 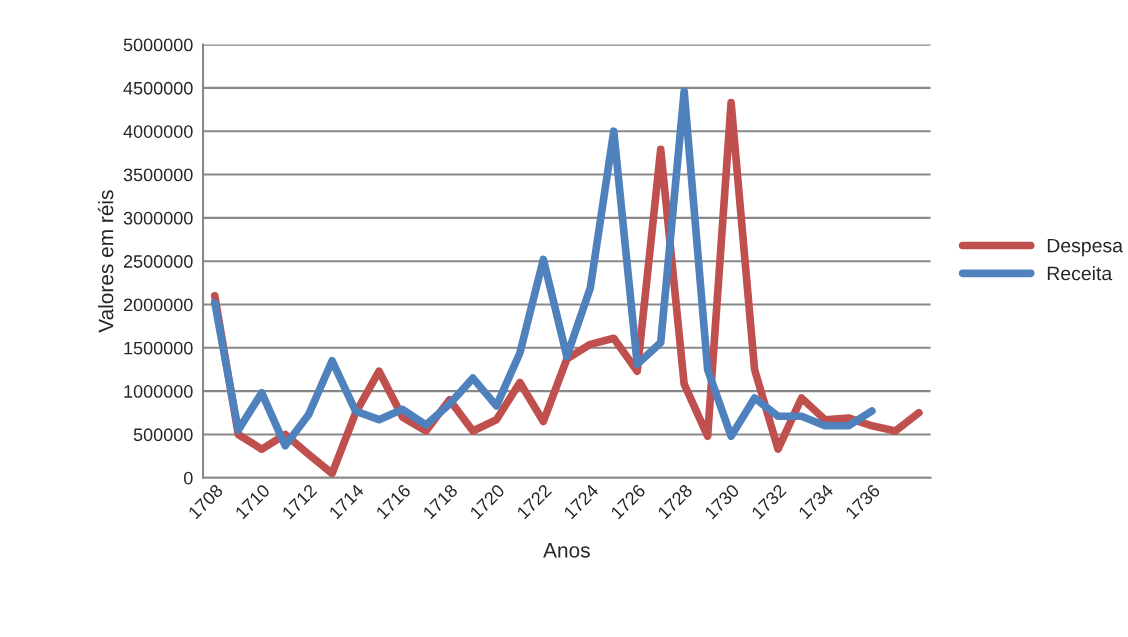 What do you see at coordinates (1080, 273) in the screenshot?
I see `legend-label: Receita` at bounding box center [1080, 273].